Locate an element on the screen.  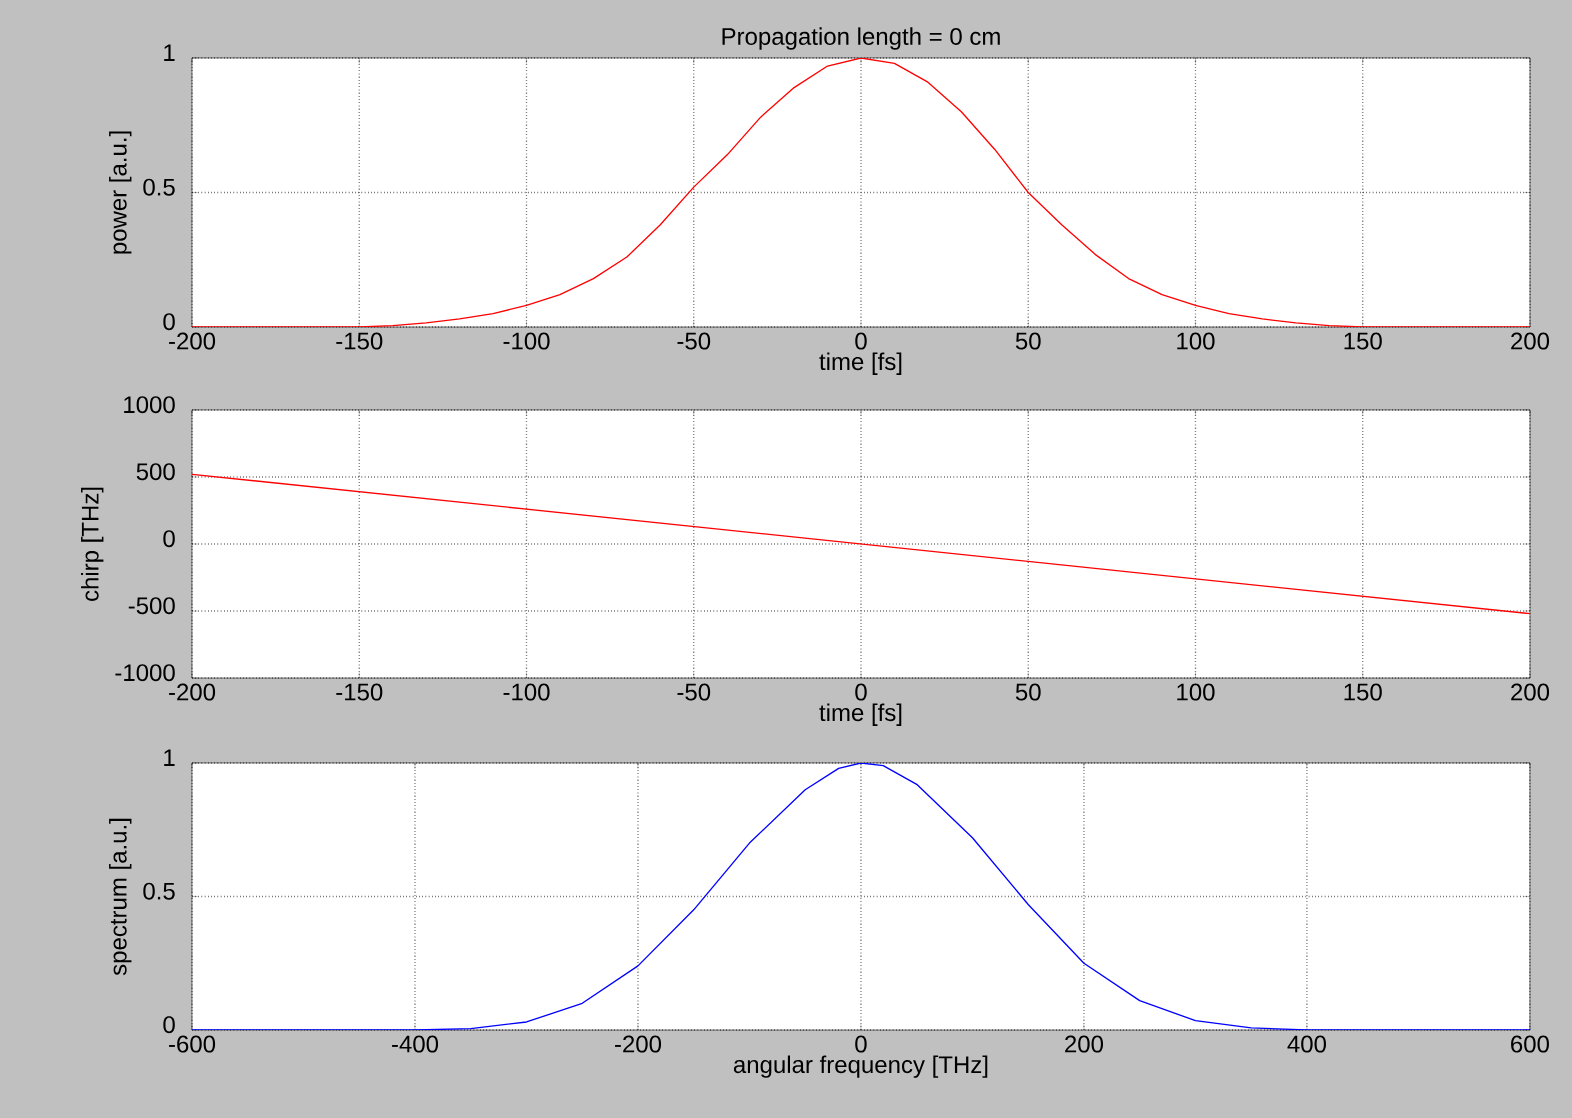
y-axis-title: spectrum [a.u.] is located at coordinates (120, 897).